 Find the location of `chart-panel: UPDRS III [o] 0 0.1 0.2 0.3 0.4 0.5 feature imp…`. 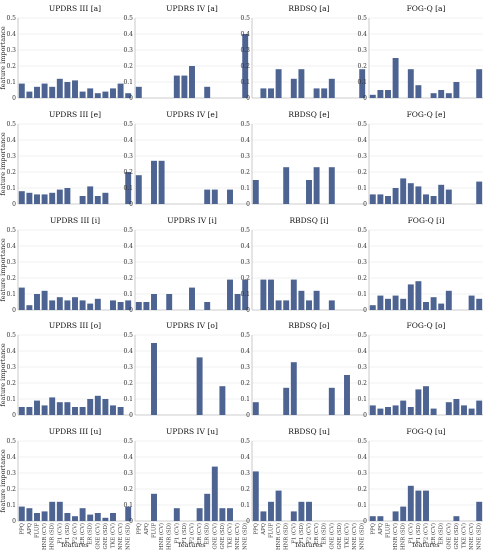

chart-panel: UPDRS III [o] 0 0.1 0.2 0.3 0.4 0.5 feature imp… is located at coordinates (66, 370).